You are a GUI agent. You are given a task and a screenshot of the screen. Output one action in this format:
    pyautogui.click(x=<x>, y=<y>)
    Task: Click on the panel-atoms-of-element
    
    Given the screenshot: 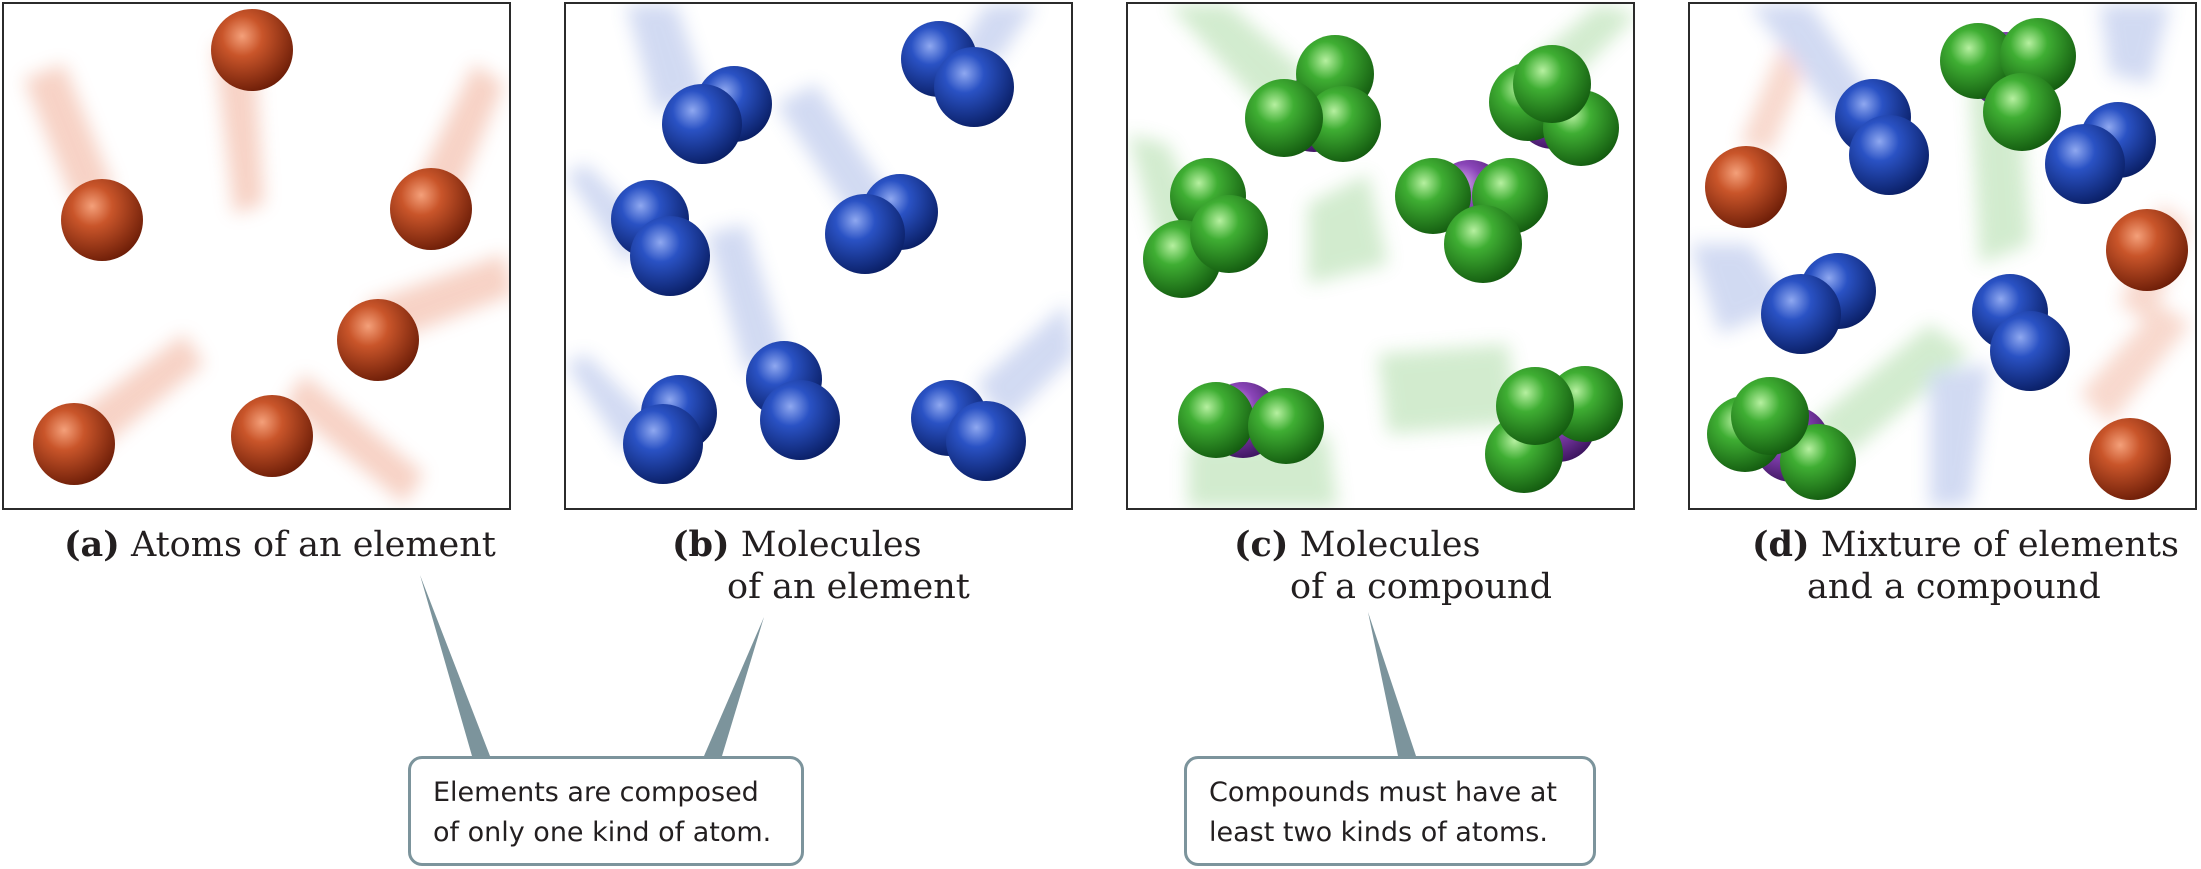 What is the action you would take?
    pyautogui.click(x=256, y=256)
    